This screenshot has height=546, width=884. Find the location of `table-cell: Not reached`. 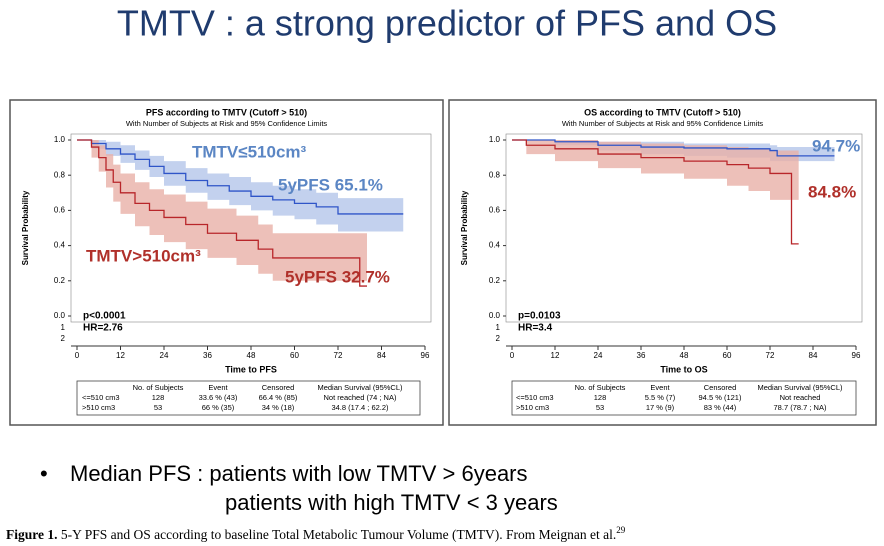

table-cell: Not reached is located at coordinates (800, 397).